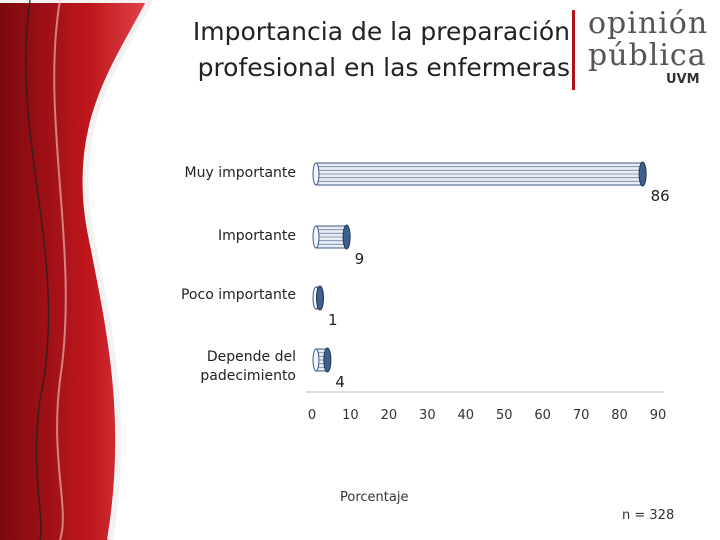 This screenshot has width=720, height=540. What do you see at coordinates (466, 415) in the screenshot?
I see `x-tick-label-4: 40` at bounding box center [466, 415].